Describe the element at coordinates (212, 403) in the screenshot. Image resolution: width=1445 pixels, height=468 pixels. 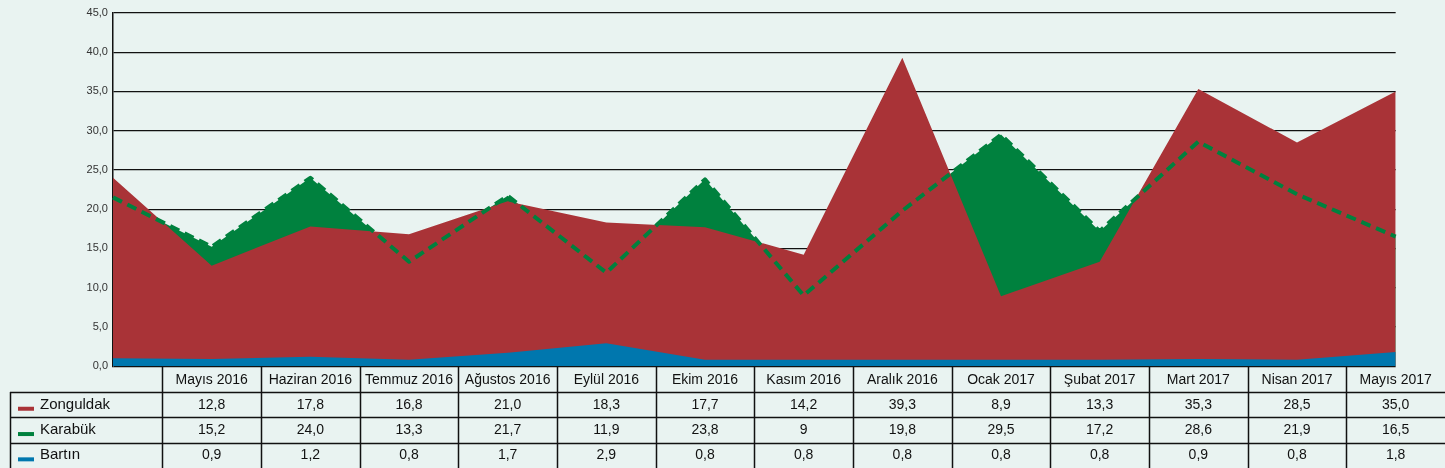
I see `data-label: 12,8` at that location.